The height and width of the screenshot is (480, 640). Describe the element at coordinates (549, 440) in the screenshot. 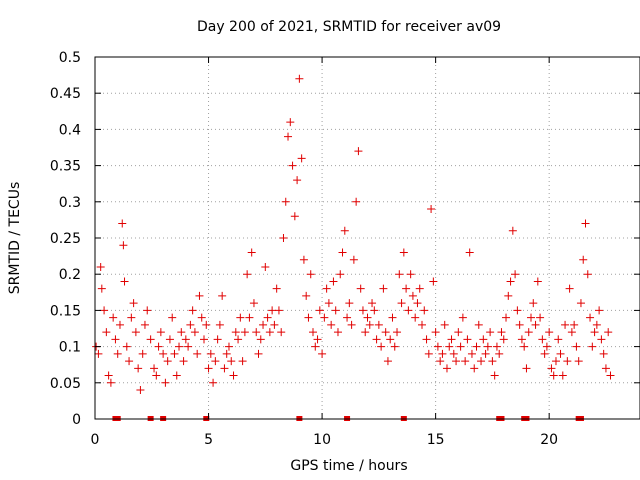

I see `x-tick-label: 20` at that location.